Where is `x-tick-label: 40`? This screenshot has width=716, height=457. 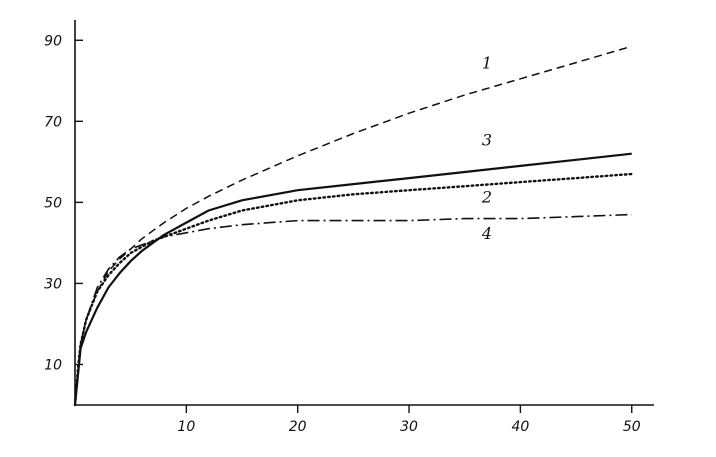 x-tick-label: 40 is located at coordinates (520, 427).